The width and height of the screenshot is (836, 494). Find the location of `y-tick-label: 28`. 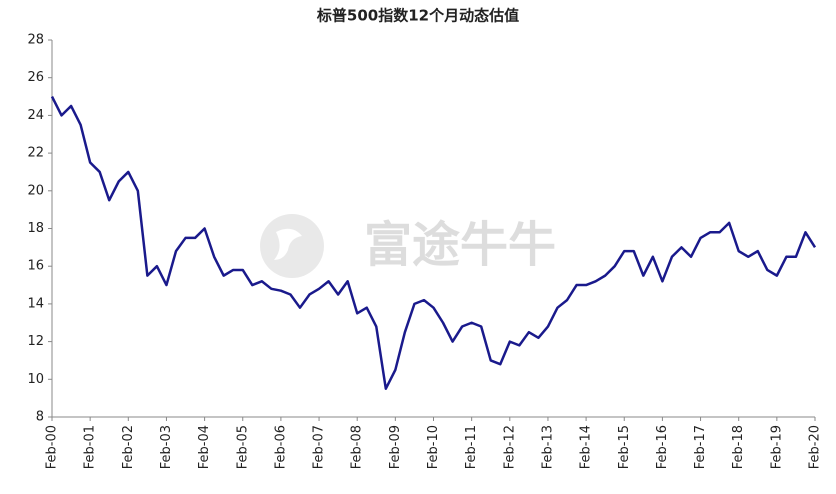

y-tick-label: 28 is located at coordinates (35, 40).